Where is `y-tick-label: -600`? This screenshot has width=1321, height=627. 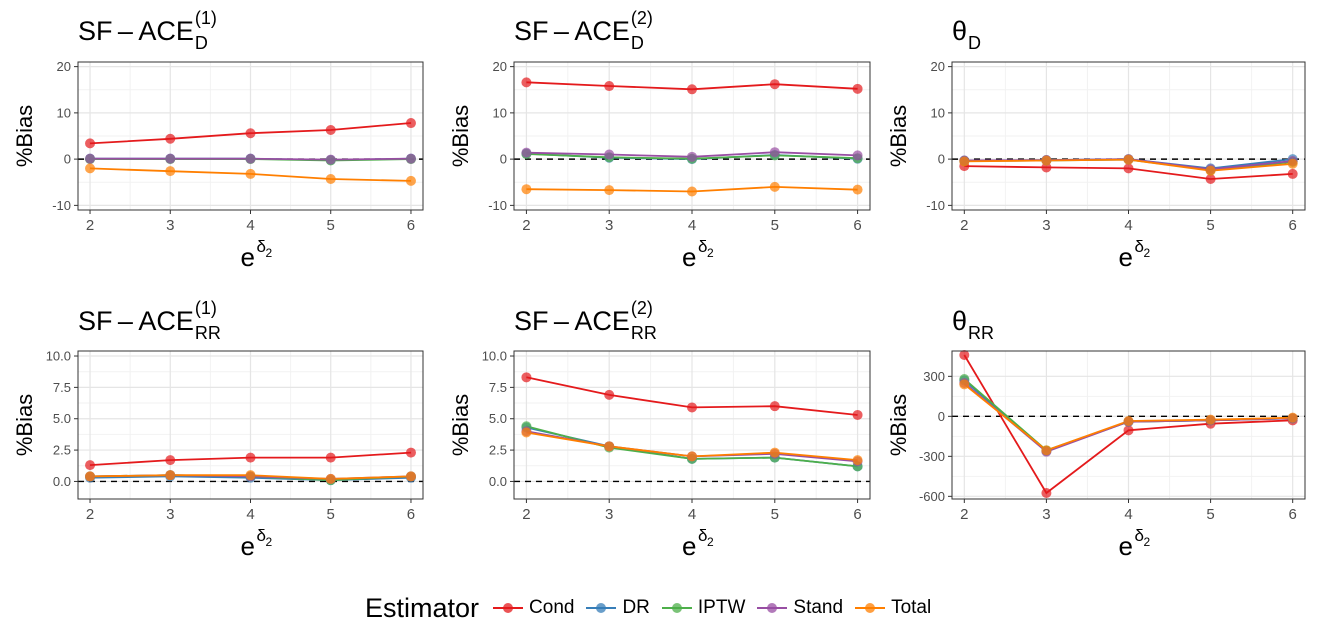 y-tick-label: -600 is located at coordinates (932, 496).